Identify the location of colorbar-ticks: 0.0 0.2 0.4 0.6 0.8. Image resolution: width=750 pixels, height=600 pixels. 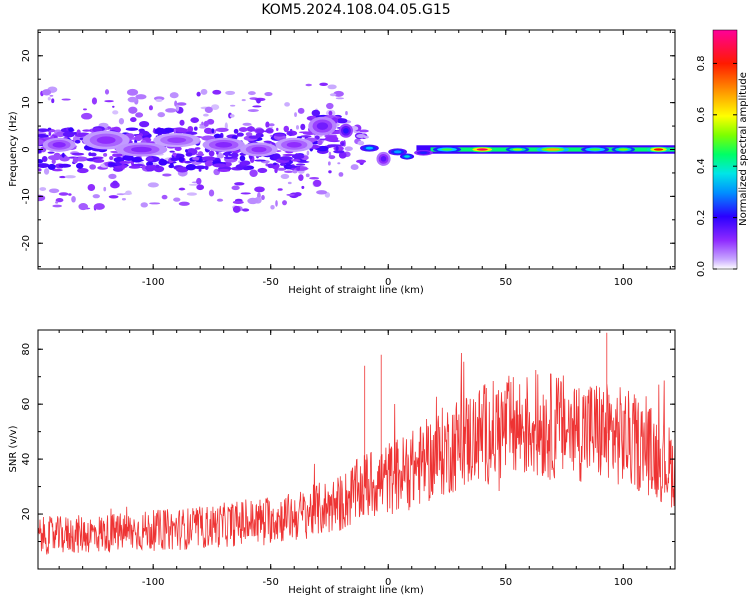
(716, 166).